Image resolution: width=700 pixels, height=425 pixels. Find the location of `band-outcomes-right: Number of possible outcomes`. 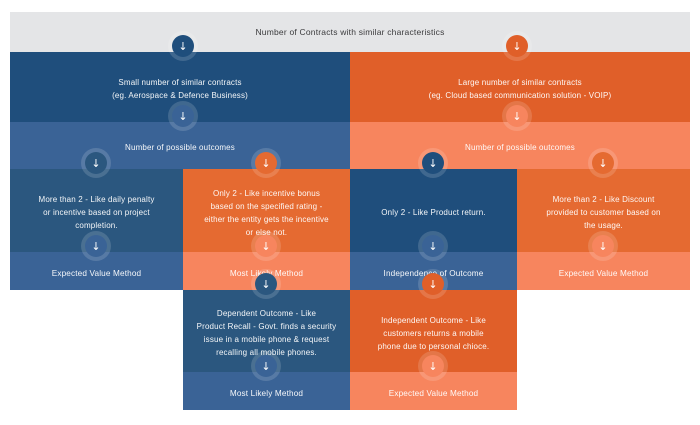

band-outcomes-right: Number of possible outcomes is located at coordinates (520, 145).